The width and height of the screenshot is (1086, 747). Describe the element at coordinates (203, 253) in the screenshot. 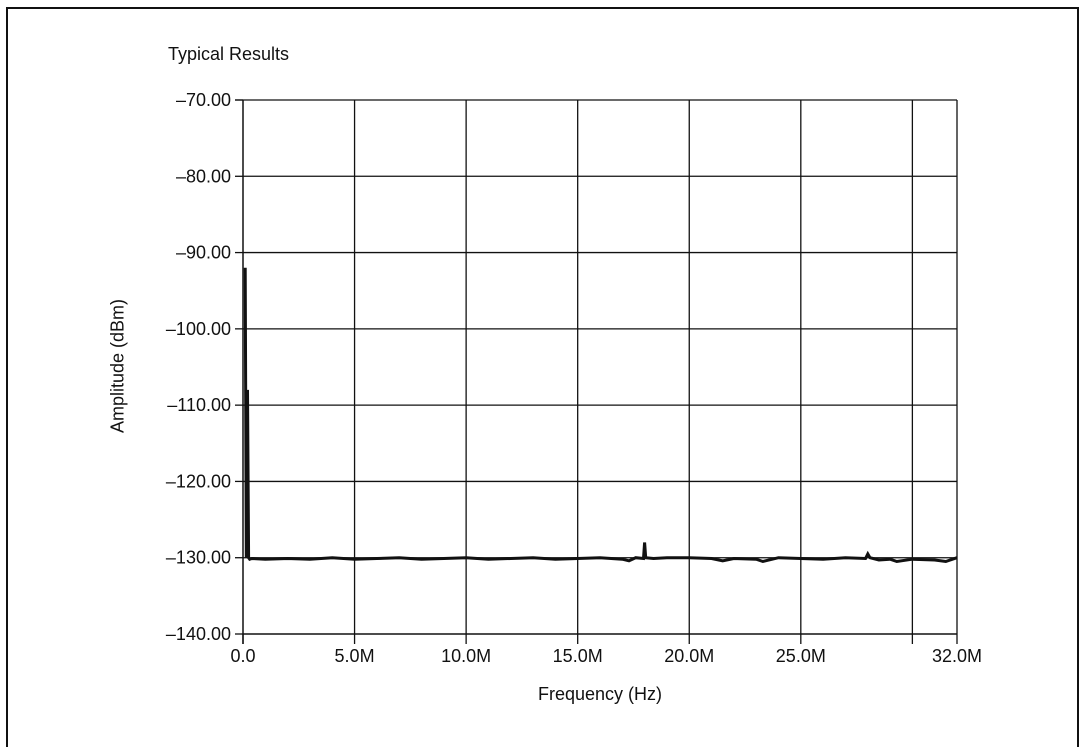

I see `y-tick-label: –90.00` at that location.